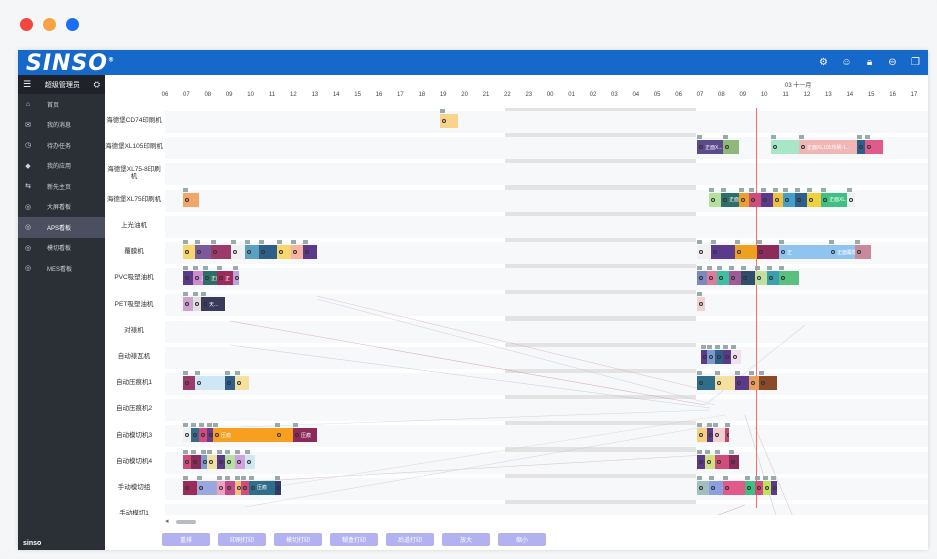  Describe the element at coordinates (27, 84) in the screenshot. I see `menu-icon: ☰` at that location.